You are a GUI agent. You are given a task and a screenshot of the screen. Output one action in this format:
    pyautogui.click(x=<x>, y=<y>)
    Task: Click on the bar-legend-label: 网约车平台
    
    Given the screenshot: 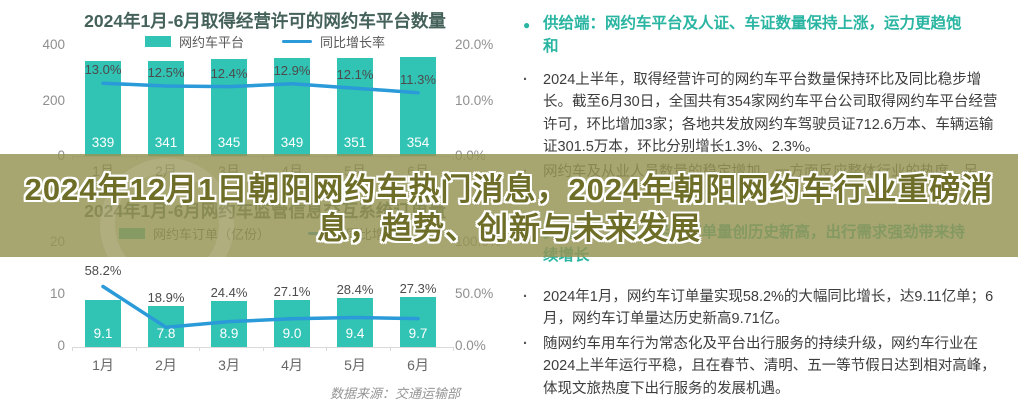 What is the action you would take?
    pyautogui.click(x=211, y=42)
    